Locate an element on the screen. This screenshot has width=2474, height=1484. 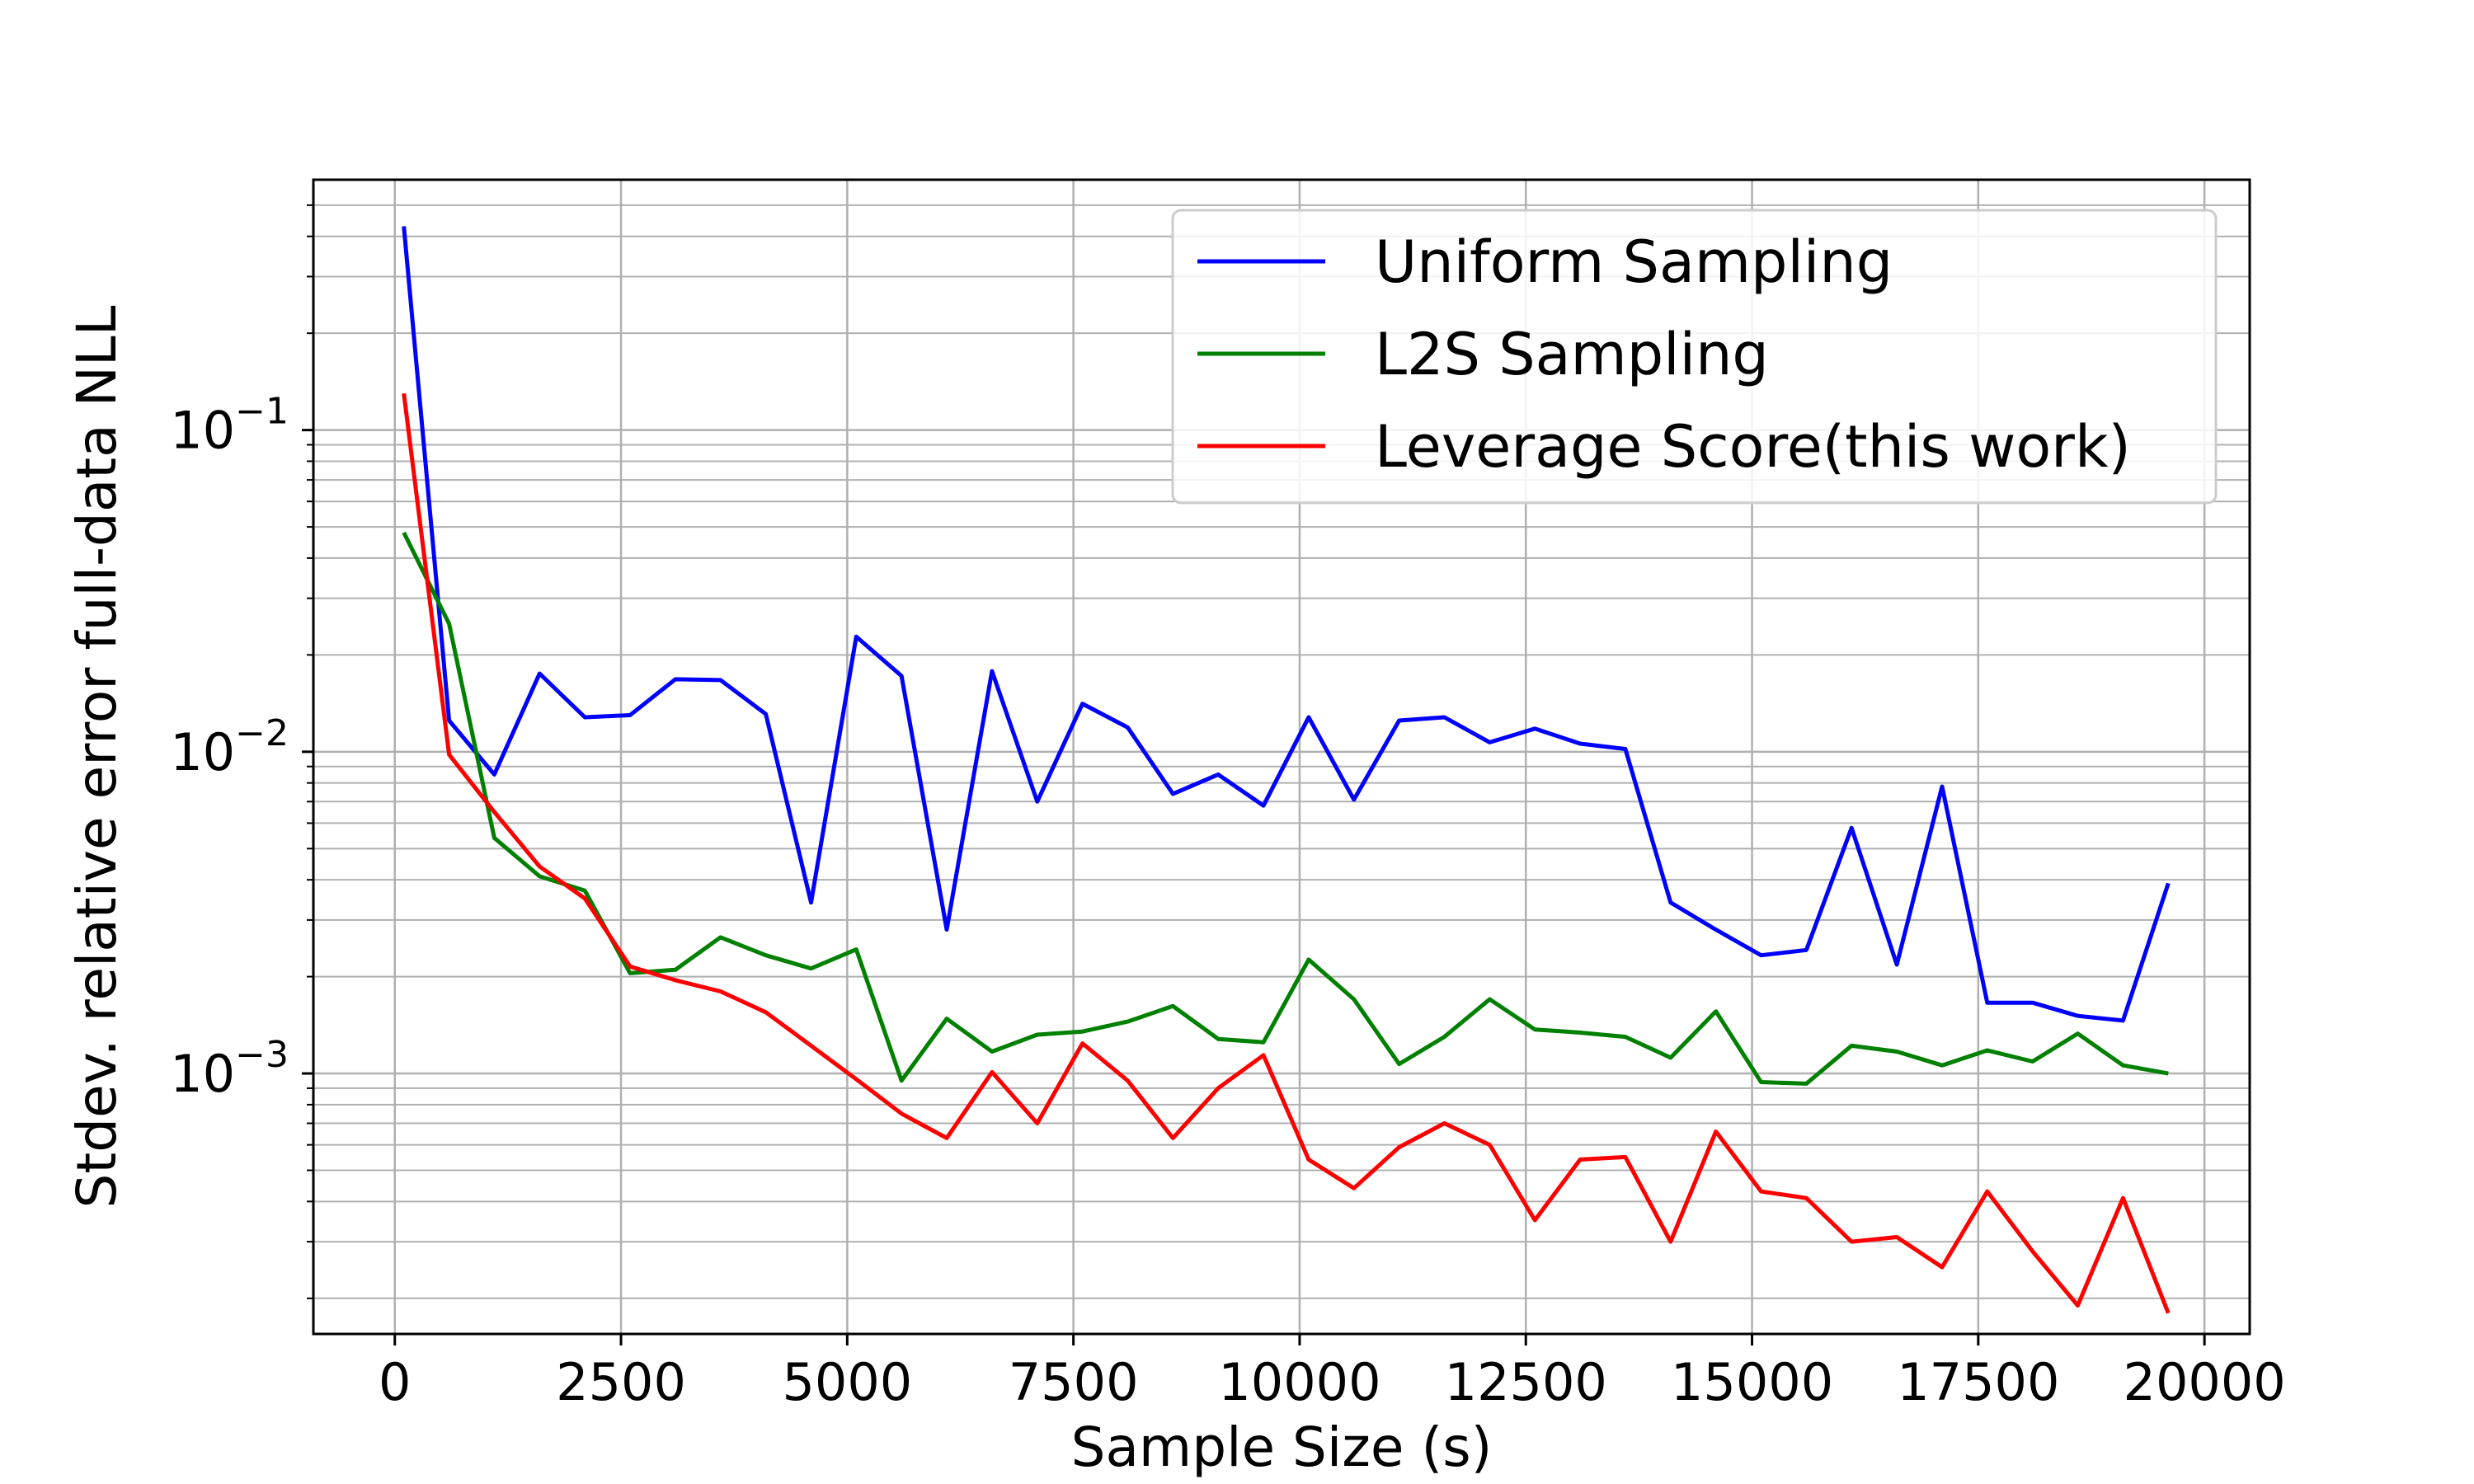
y-tick-exponent: −1 is located at coordinates (262, 412).